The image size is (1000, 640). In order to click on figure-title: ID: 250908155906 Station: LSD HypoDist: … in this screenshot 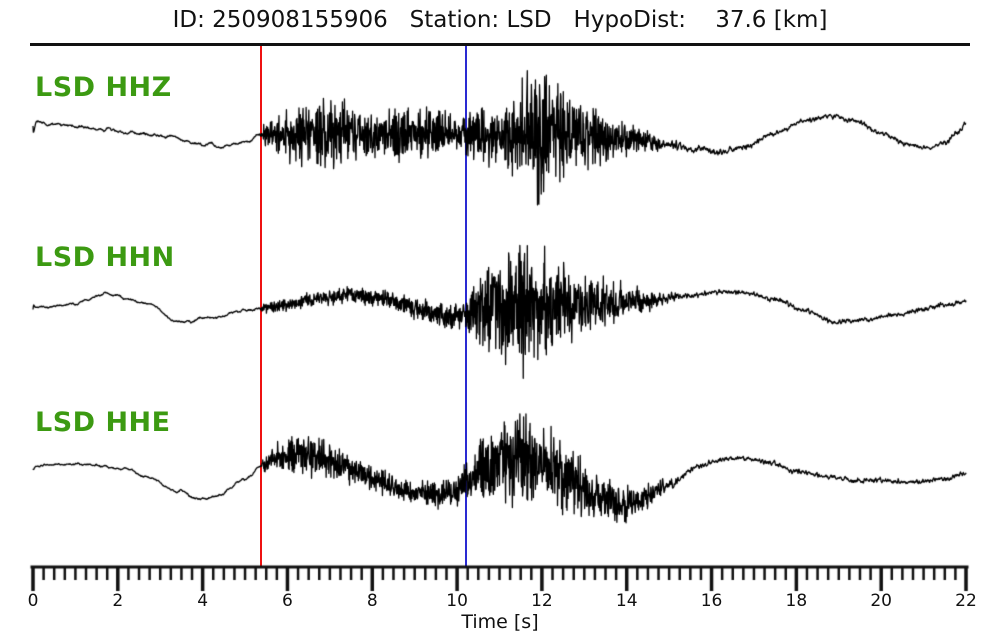, I will do `click(500, 20)`.